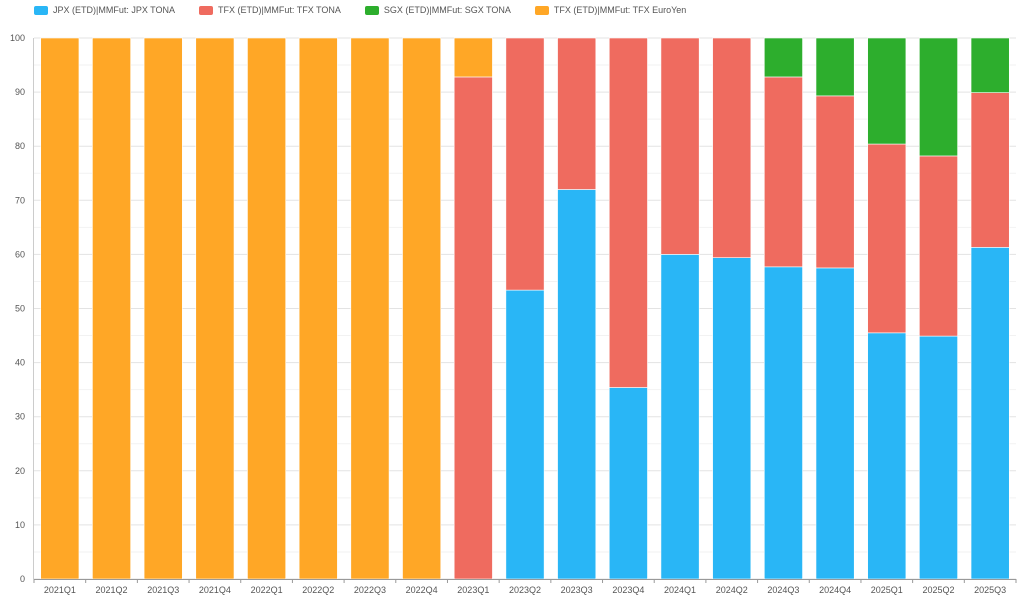  Describe the element at coordinates (835, 590) in the screenshot. I see `x-tick-label-2024Q4: 2024Q4` at that location.